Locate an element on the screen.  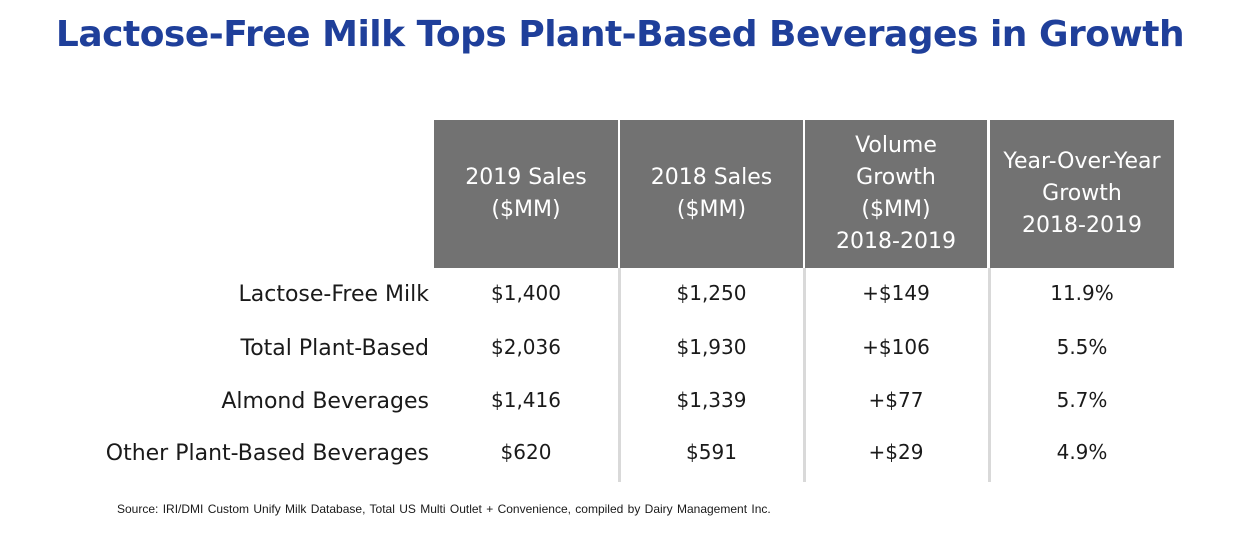
table-cell: 4.9% is located at coordinates (1082, 452).